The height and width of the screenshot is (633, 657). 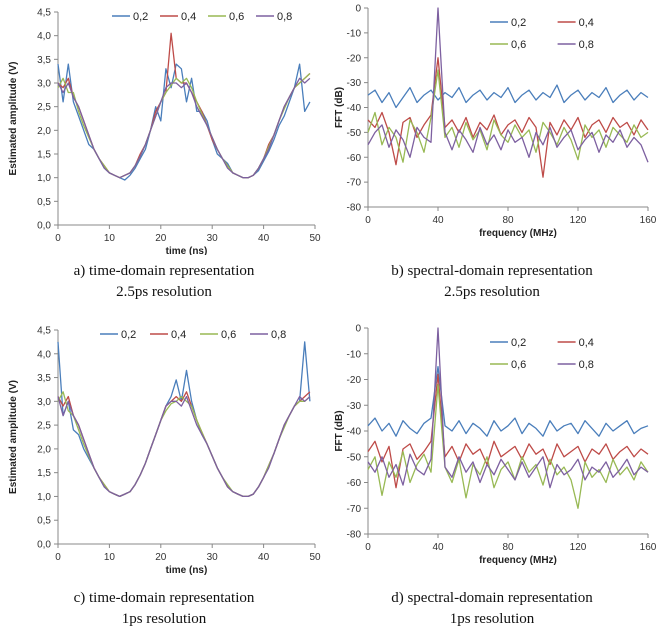 I want to click on caption-c-line2: 1ps resolution, so click(x=164, y=619).